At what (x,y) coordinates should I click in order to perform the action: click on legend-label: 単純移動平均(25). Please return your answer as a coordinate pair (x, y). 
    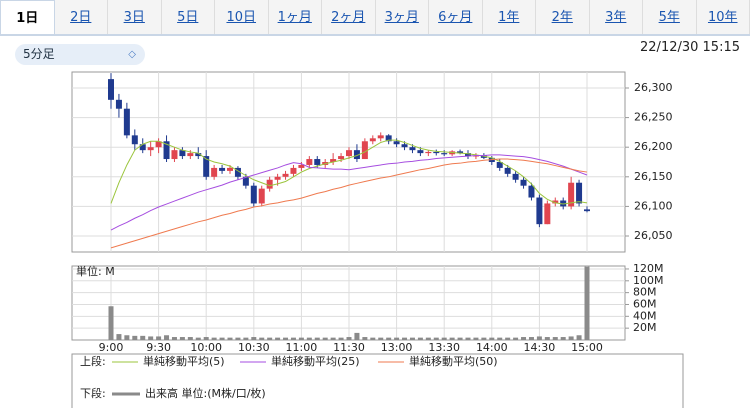
    Looking at the image, I should click on (315, 361).